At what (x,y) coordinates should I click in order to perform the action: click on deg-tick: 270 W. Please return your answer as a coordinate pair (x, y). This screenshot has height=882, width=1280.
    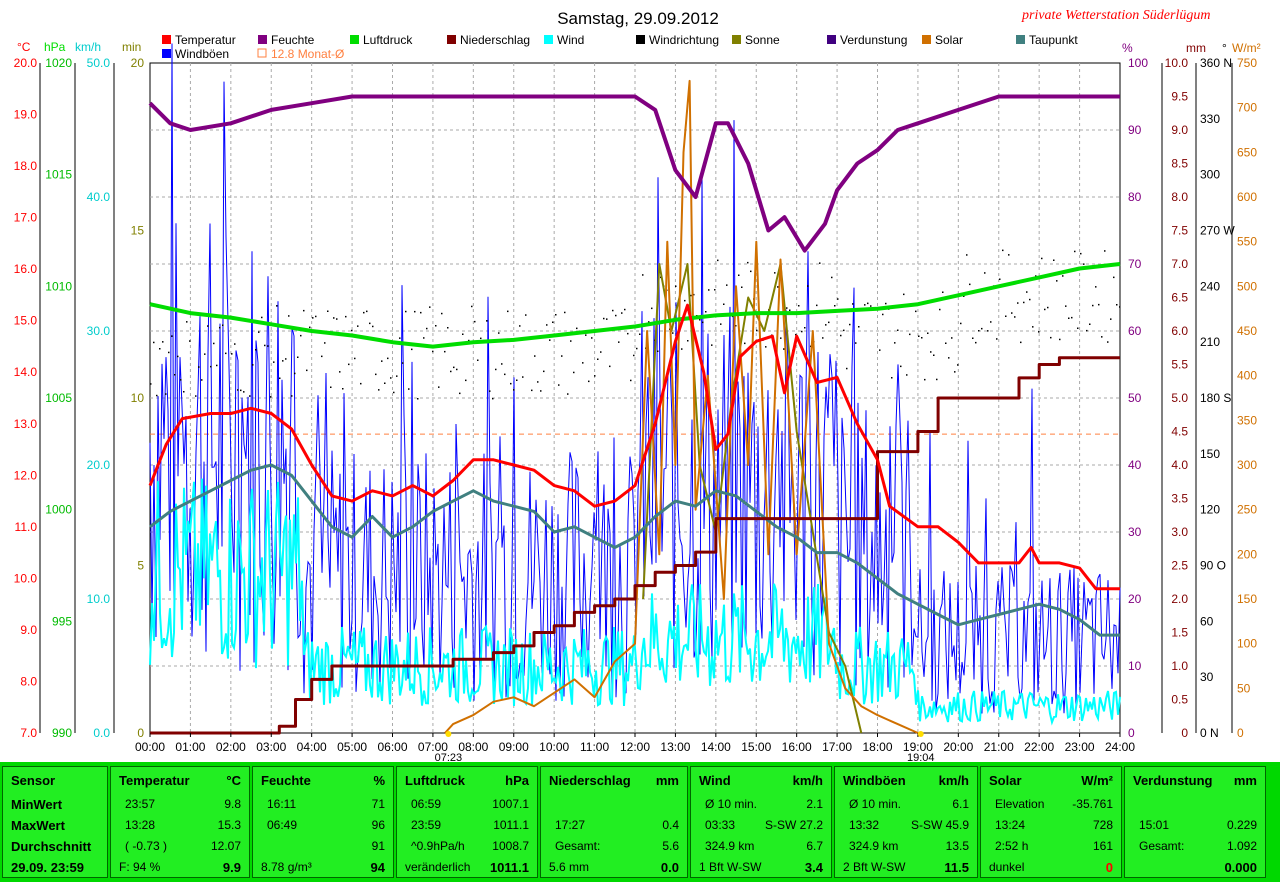
    Looking at the image, I should click on (1217, 231).